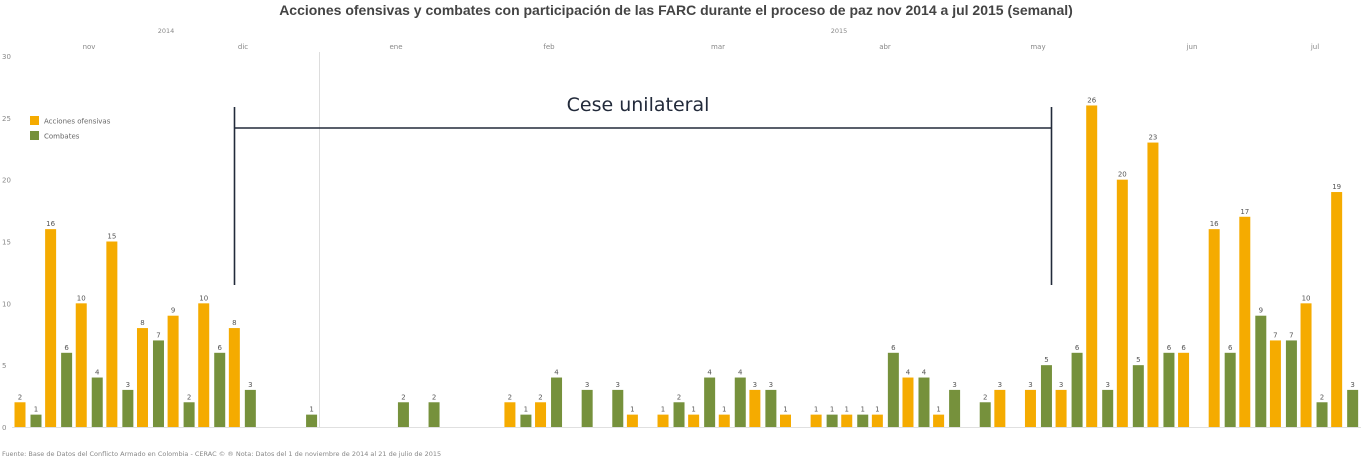 The height and width of the screenshot is (464, 1361). Describe the element at coordinates (1122, 175) in the screenshot. I see `data-label: 20` at that location.